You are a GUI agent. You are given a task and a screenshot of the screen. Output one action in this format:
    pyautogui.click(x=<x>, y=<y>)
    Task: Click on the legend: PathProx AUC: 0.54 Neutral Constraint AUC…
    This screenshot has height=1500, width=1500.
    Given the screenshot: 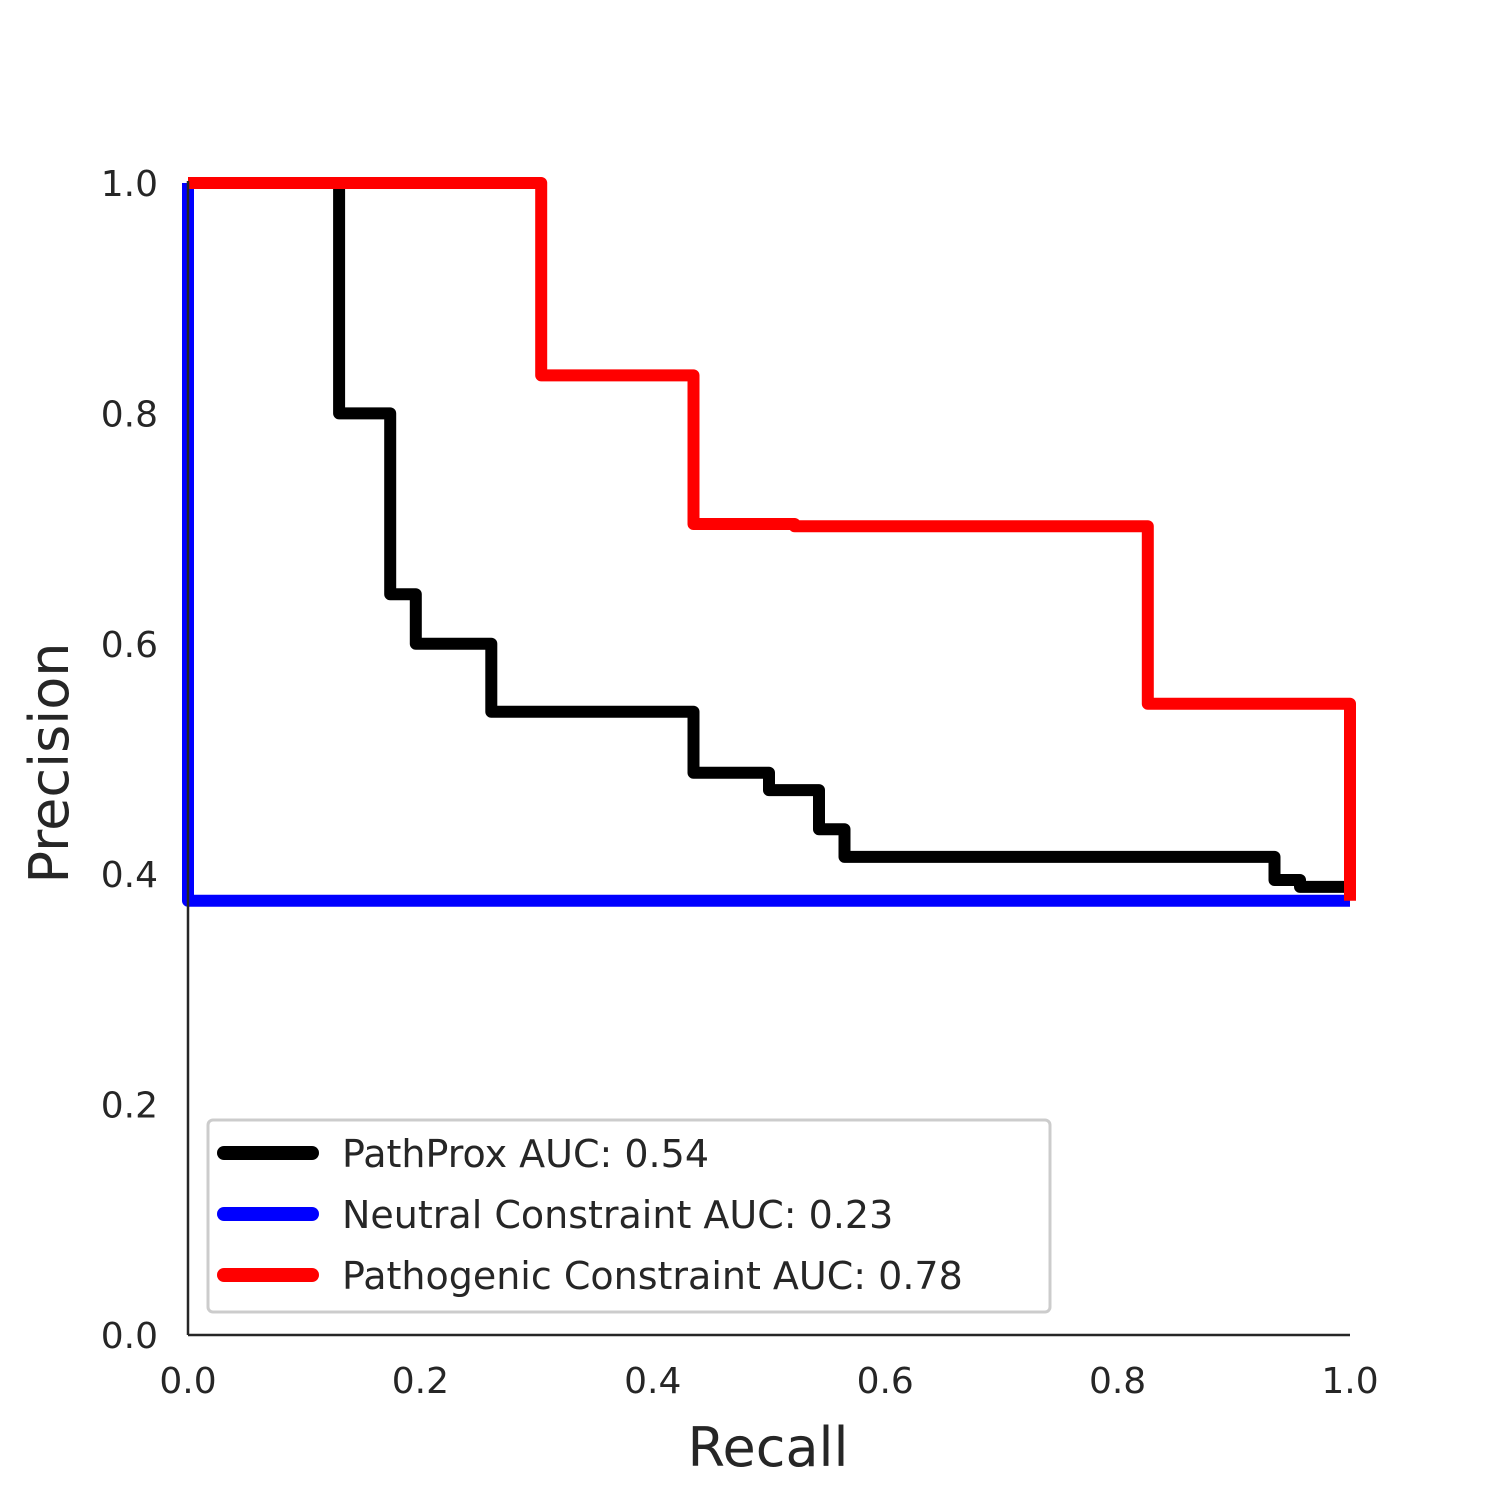 What is the action you would take?
    pyautogui.click(x=629, y=1216)
    